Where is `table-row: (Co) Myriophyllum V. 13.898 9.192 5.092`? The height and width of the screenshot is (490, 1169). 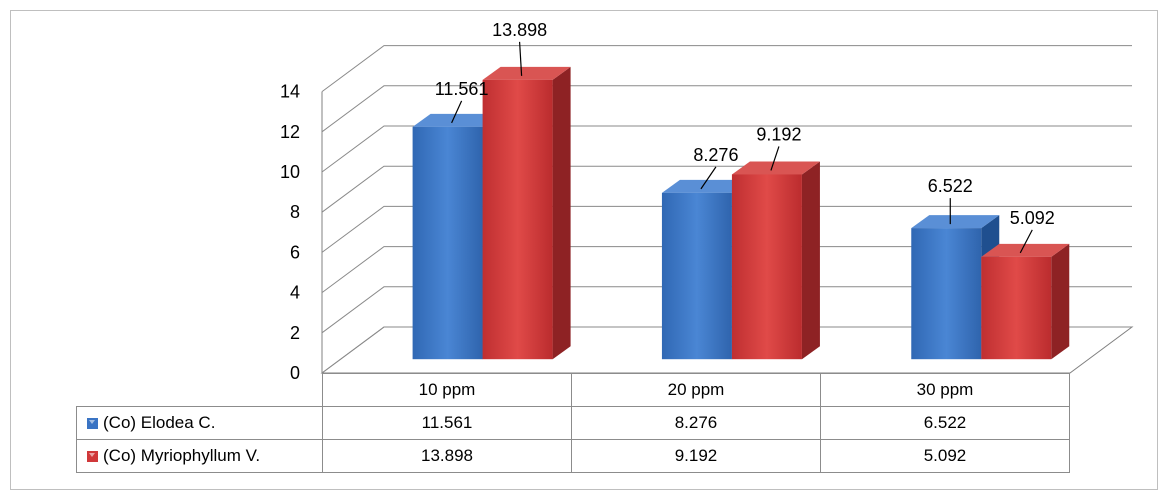
table-row: (Co) Myriophyllum V. 13.898 9.192 5.092 is located at coordinates (573, 456).